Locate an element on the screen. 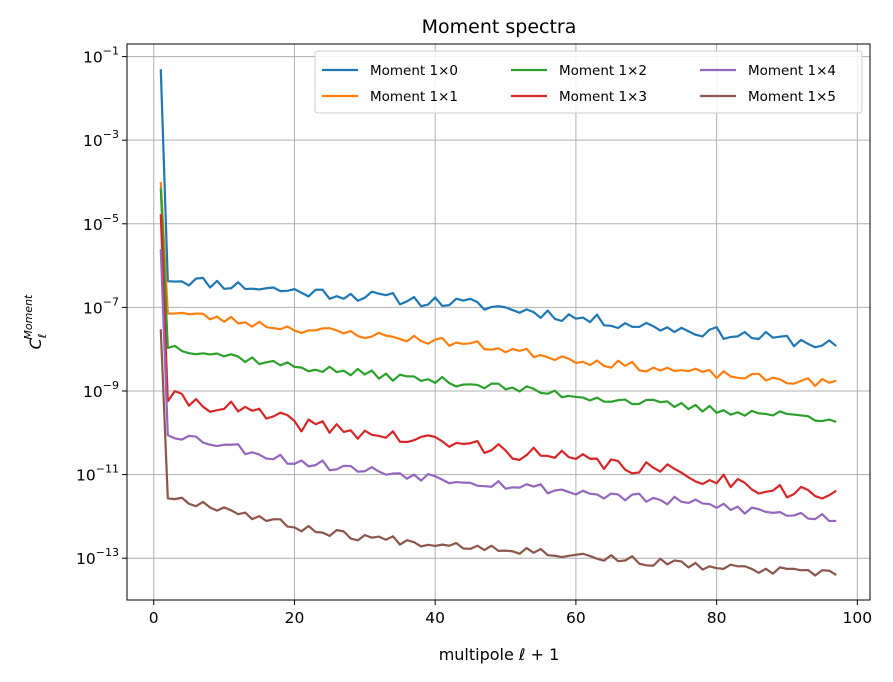 Image resolution: width=893 pixels, height=682 pixels. y-tick-label: 10⁻¹ is located at coordinates (101, 56).